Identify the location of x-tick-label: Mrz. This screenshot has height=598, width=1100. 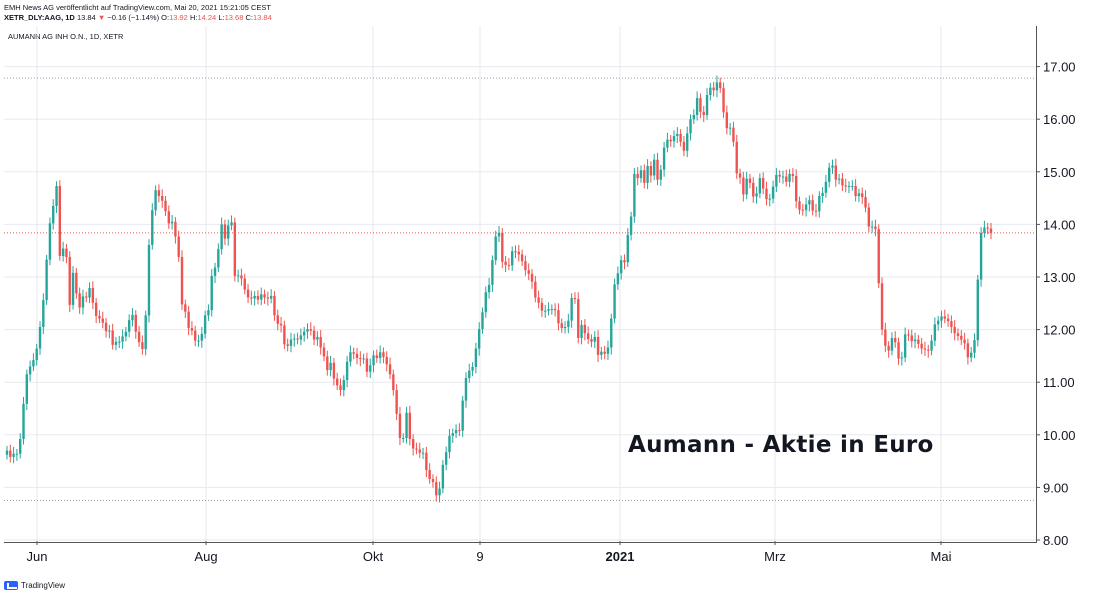
(775, 556).